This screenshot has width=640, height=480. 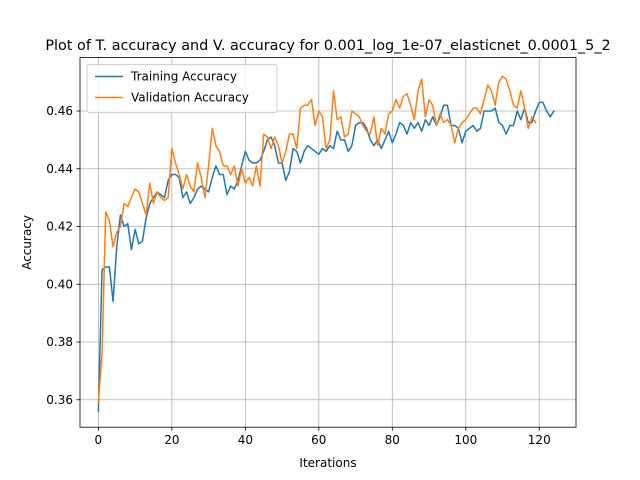 I want to click on x-tick-label: 0, so click(x=99, y=440).